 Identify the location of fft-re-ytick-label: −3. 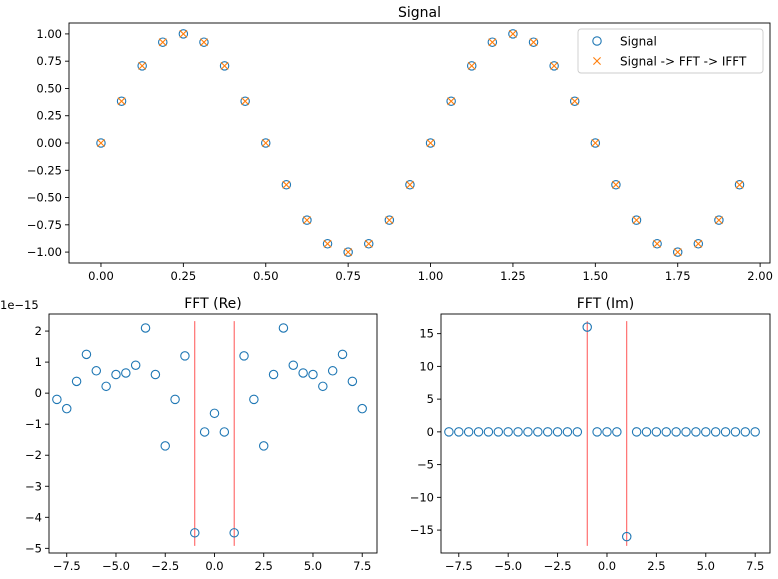
(33, 486).